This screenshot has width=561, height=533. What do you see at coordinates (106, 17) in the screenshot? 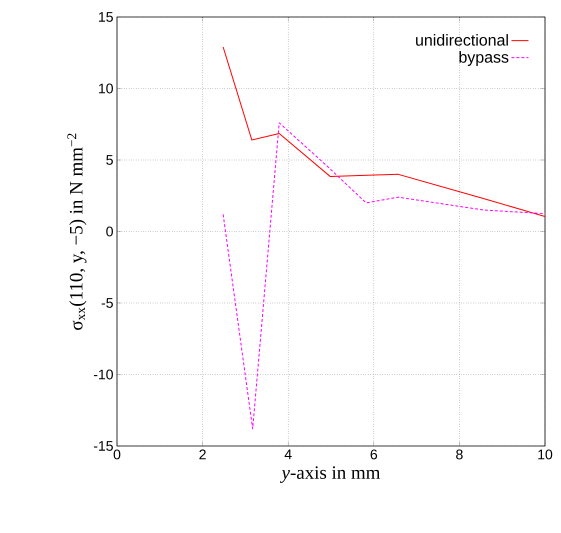
I see `y-tick-label: 15` at bounding box center [106, 17].